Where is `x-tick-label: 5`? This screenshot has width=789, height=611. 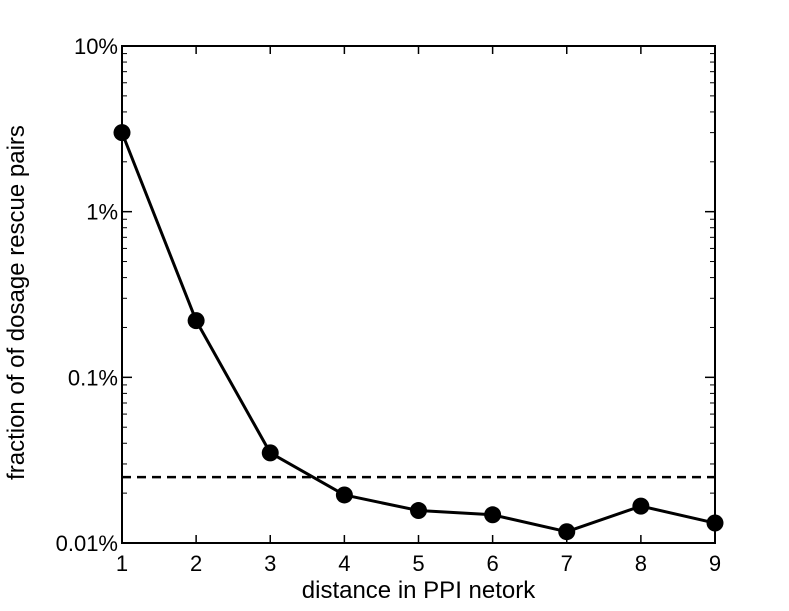 x-tick-label: 5 is located at coordinates (418, 563).